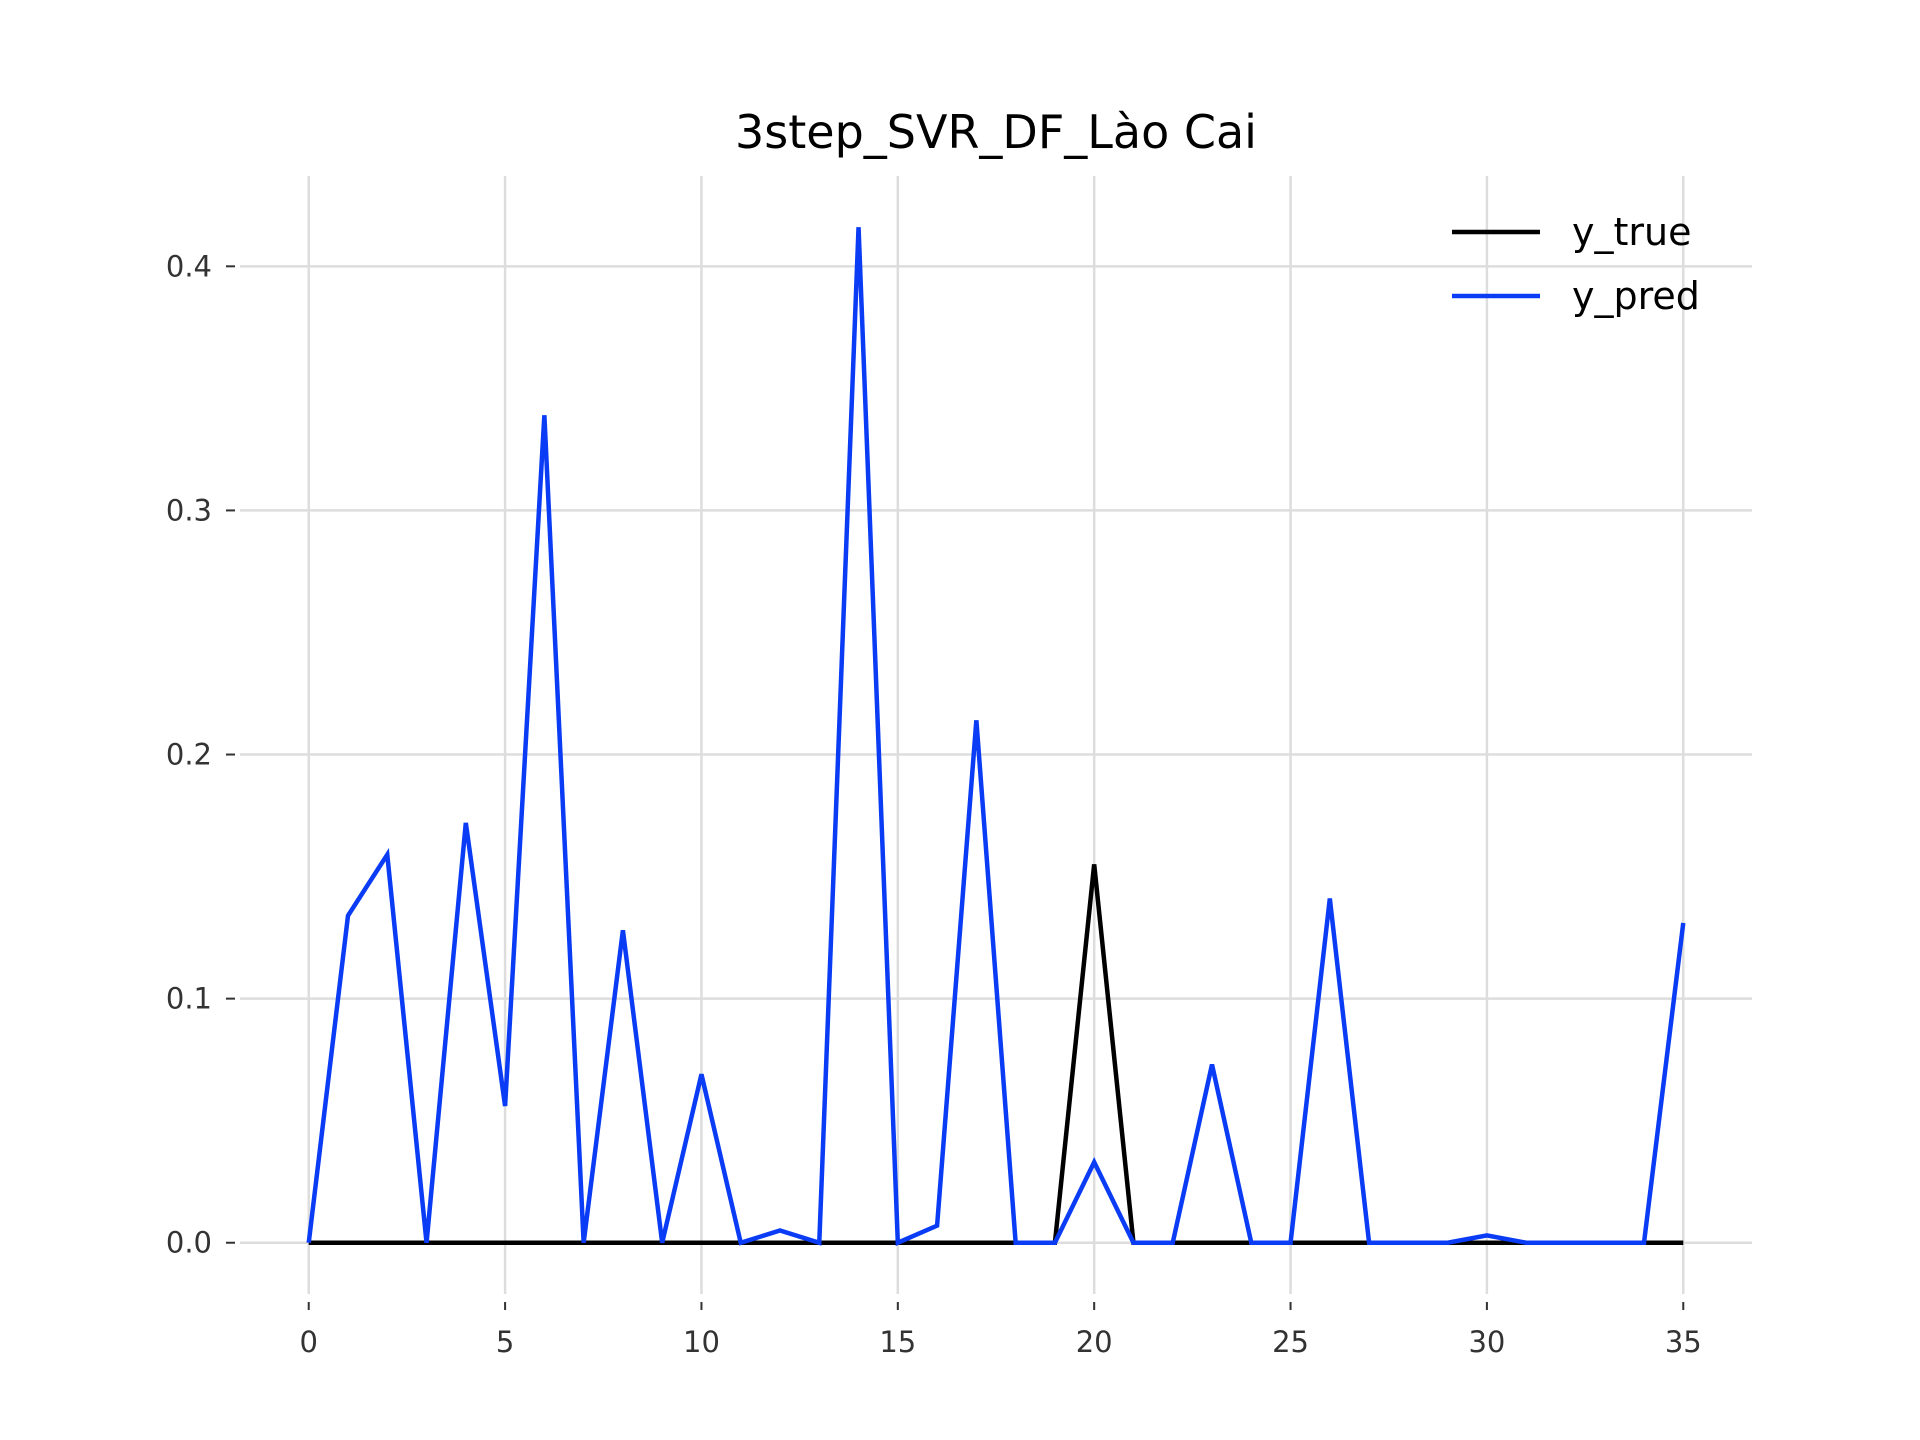  What do you see at coordinates (1486, 1342) in the screenshot?
I see `x-tick-label: 30` at bounding box center [1486, 1342].